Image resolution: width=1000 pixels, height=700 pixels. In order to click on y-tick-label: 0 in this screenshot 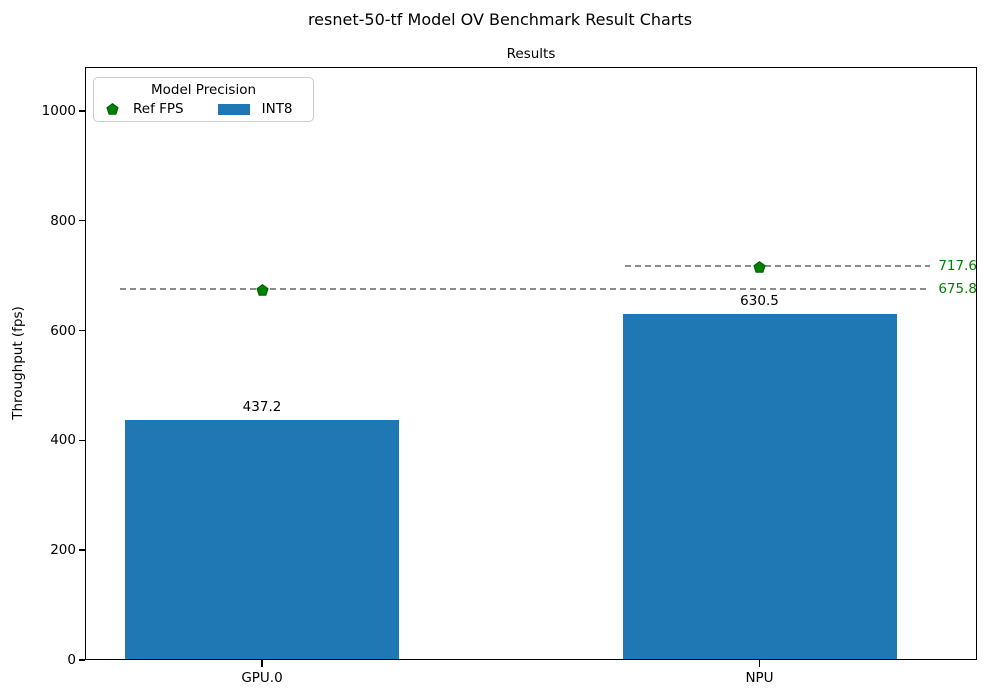, I will do `click(71, 660)`.